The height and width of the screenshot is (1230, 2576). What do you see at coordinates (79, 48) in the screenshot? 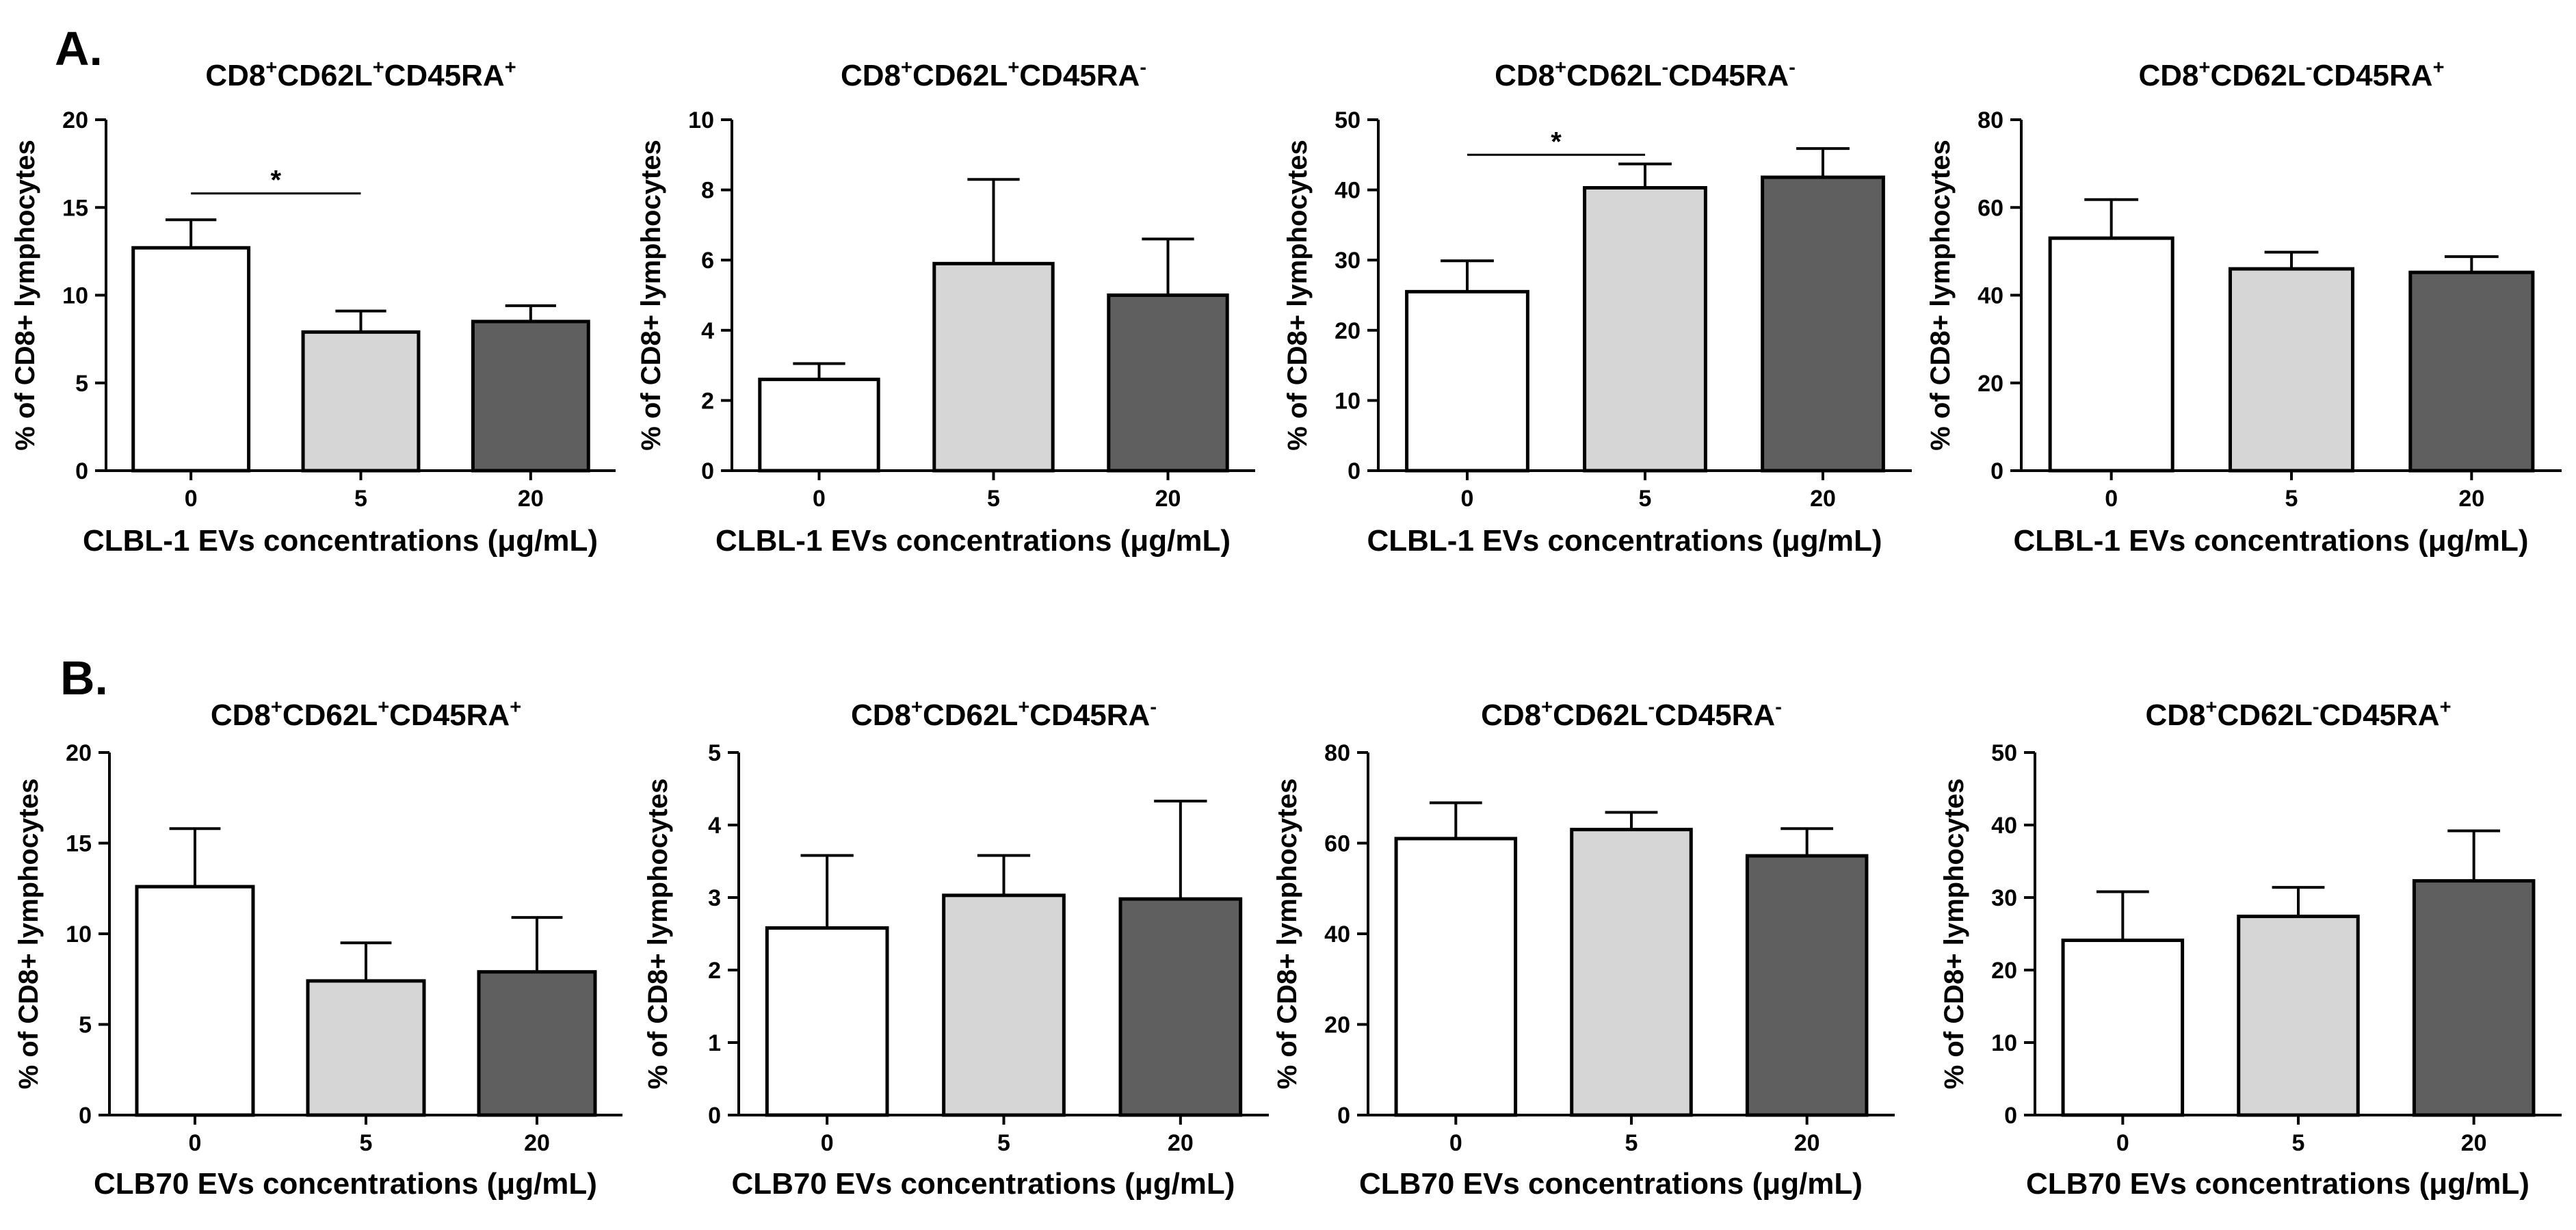
I see `panel-label-a: A.` at bounding box center [79, 48].